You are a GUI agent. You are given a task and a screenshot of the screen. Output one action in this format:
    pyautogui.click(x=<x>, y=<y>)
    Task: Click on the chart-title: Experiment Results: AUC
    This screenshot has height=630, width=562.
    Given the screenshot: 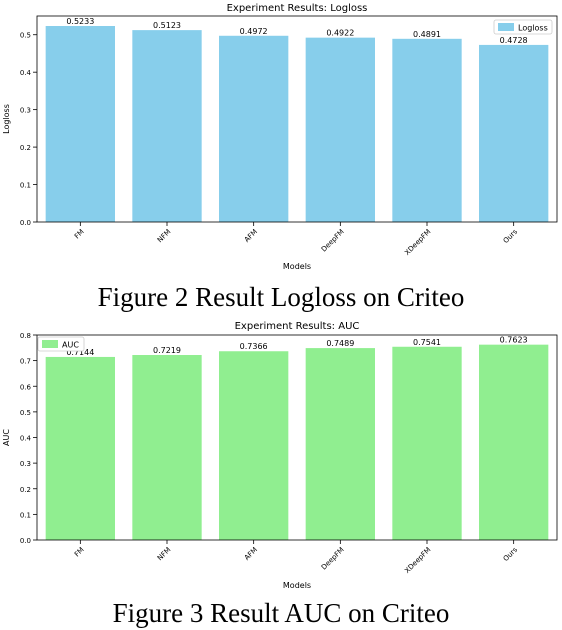 What is the action you would take?
    pyautogui.click(x=297, y=326)
    